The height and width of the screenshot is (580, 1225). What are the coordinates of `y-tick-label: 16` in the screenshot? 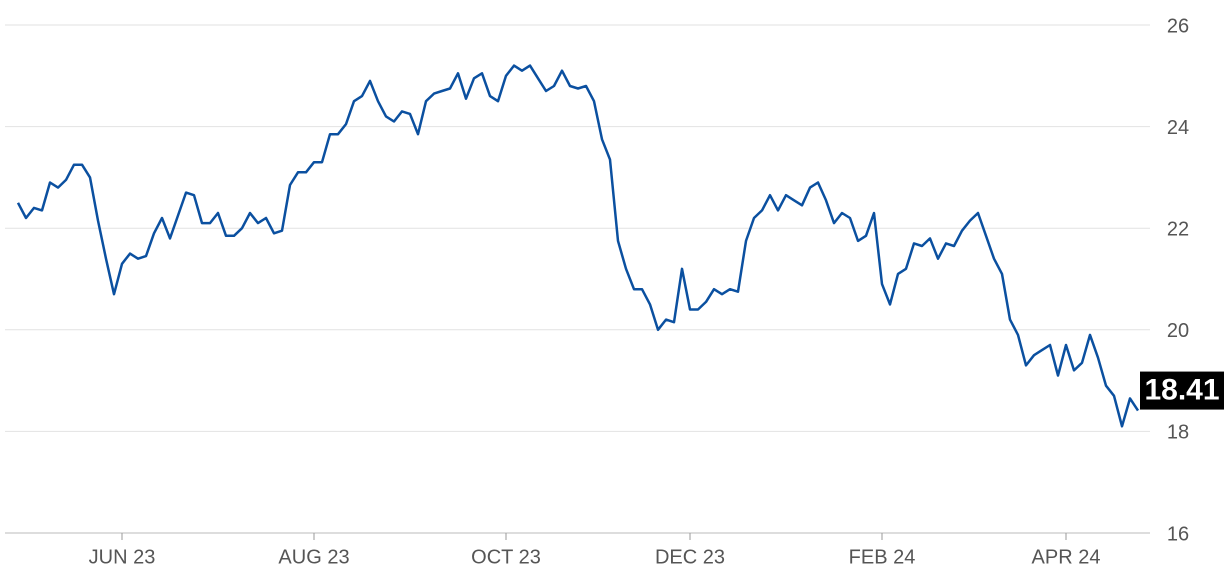 It's located at (1178, 534).